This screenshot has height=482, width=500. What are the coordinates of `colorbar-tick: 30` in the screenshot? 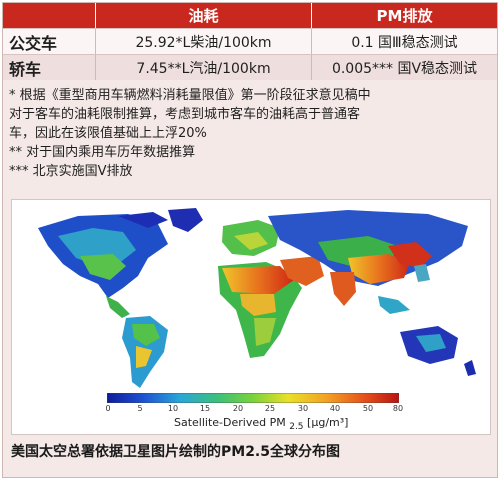 It's located at (303, 408).